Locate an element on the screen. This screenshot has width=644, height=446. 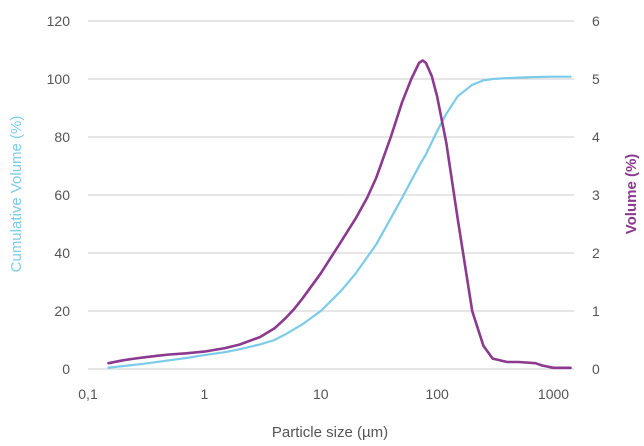
right-y-tick-label: 3 is located at coordinates (596, 195).